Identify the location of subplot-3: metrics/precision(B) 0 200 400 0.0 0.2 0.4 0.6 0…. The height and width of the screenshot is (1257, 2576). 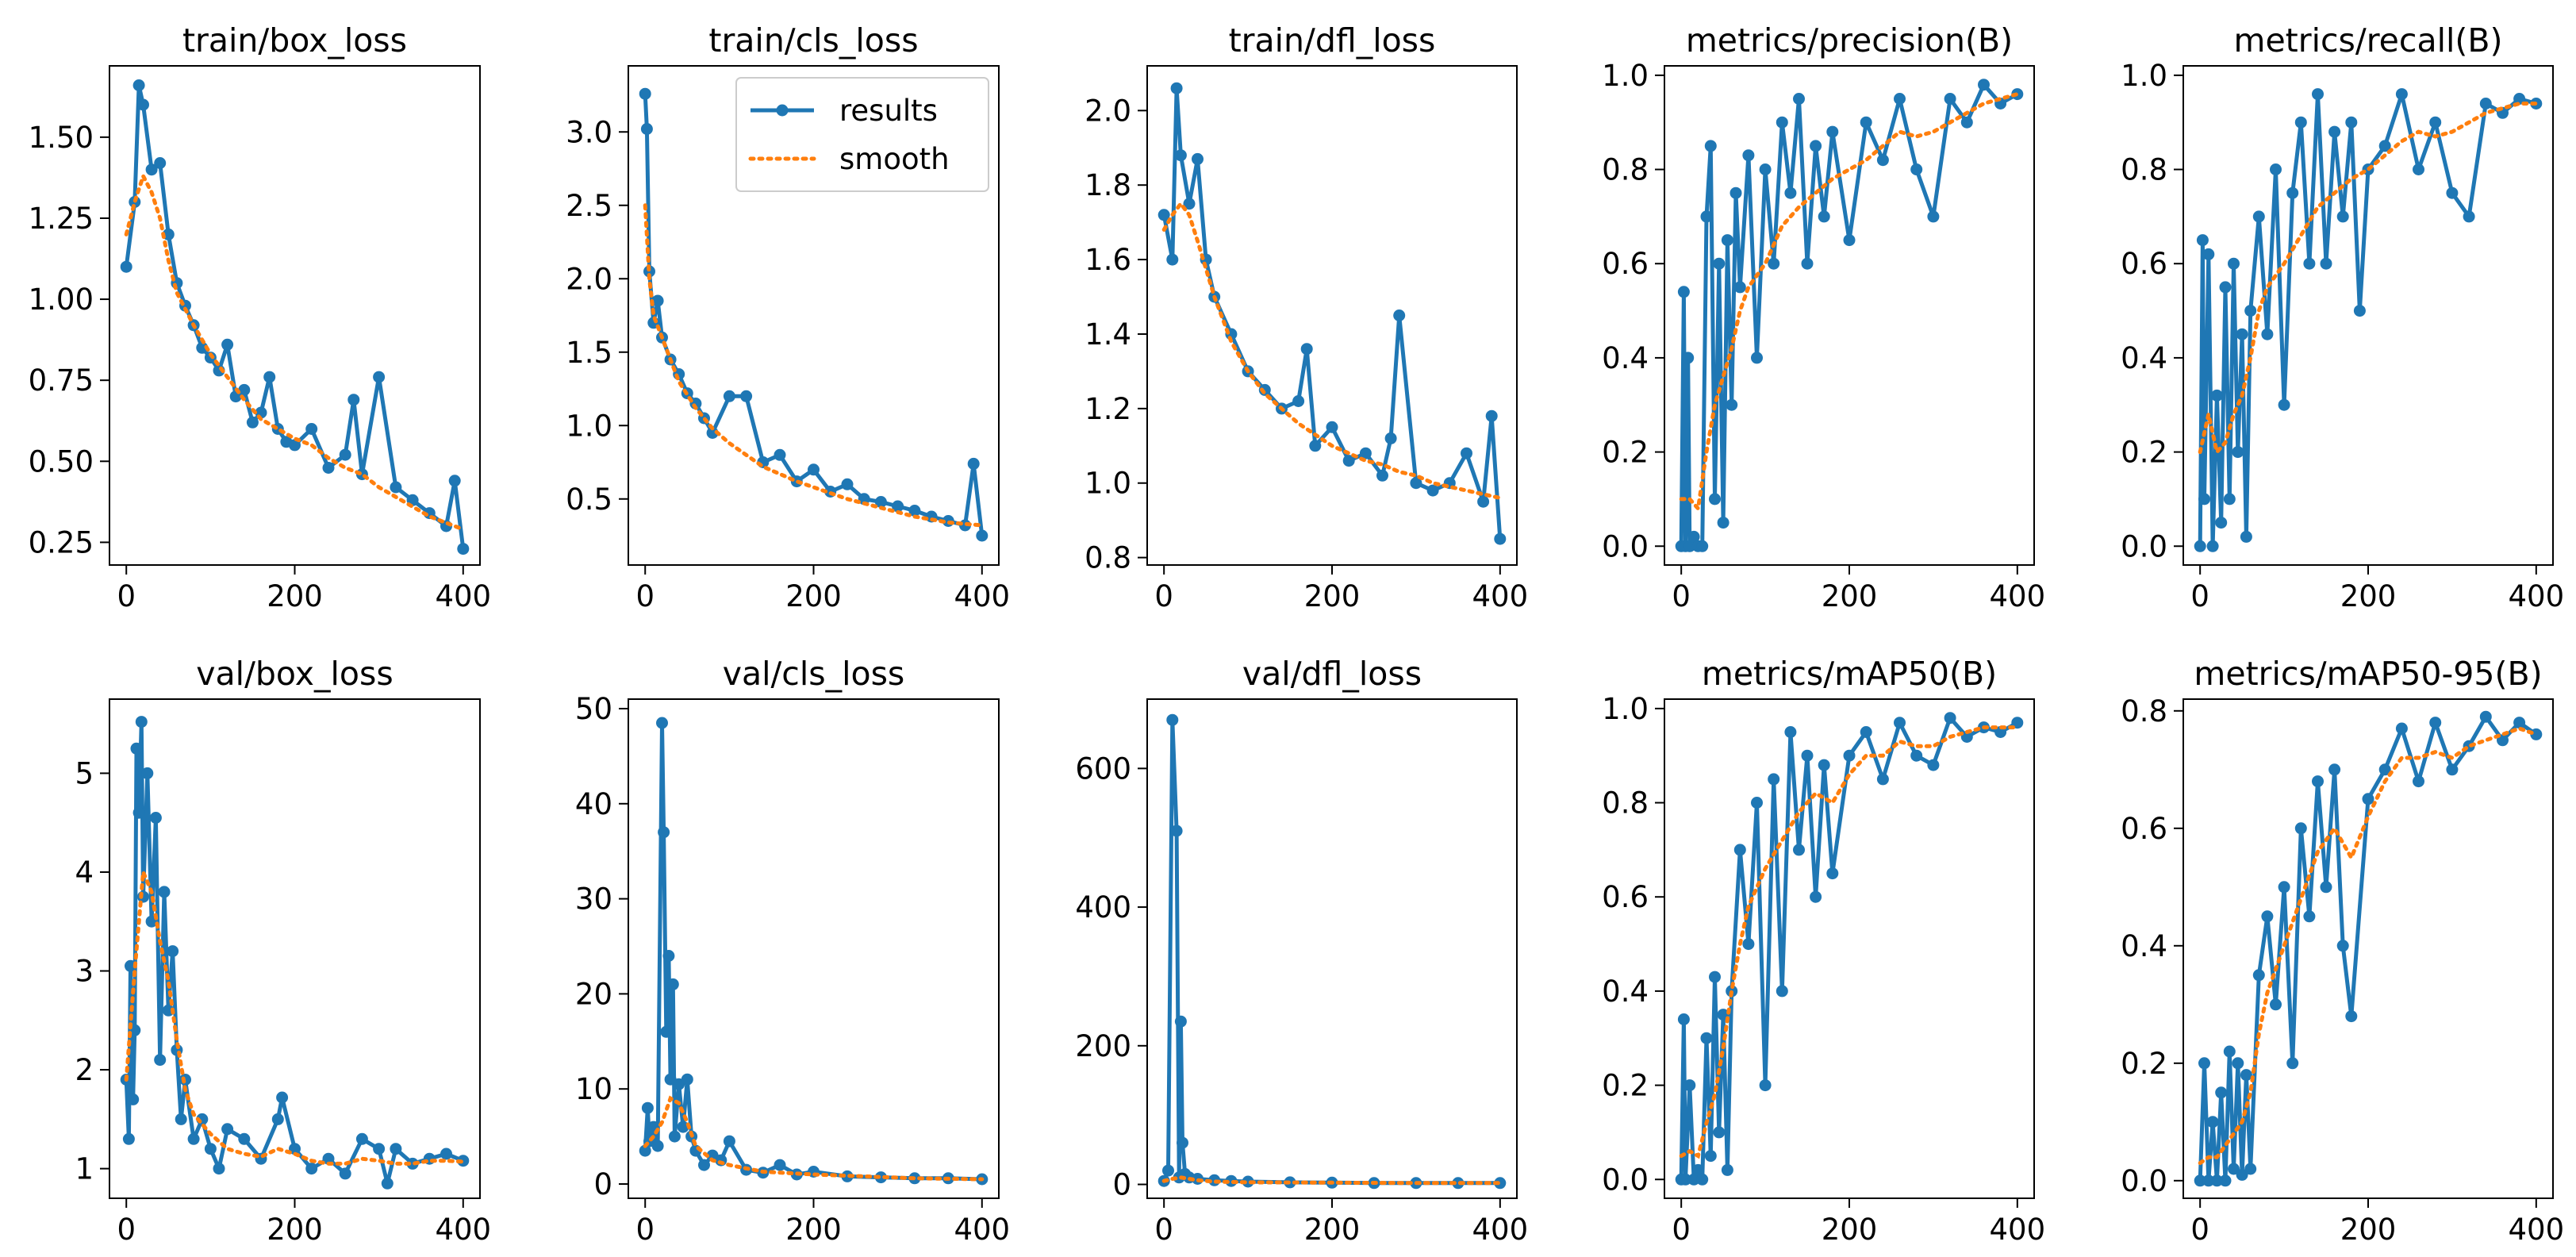
(1824, 317).